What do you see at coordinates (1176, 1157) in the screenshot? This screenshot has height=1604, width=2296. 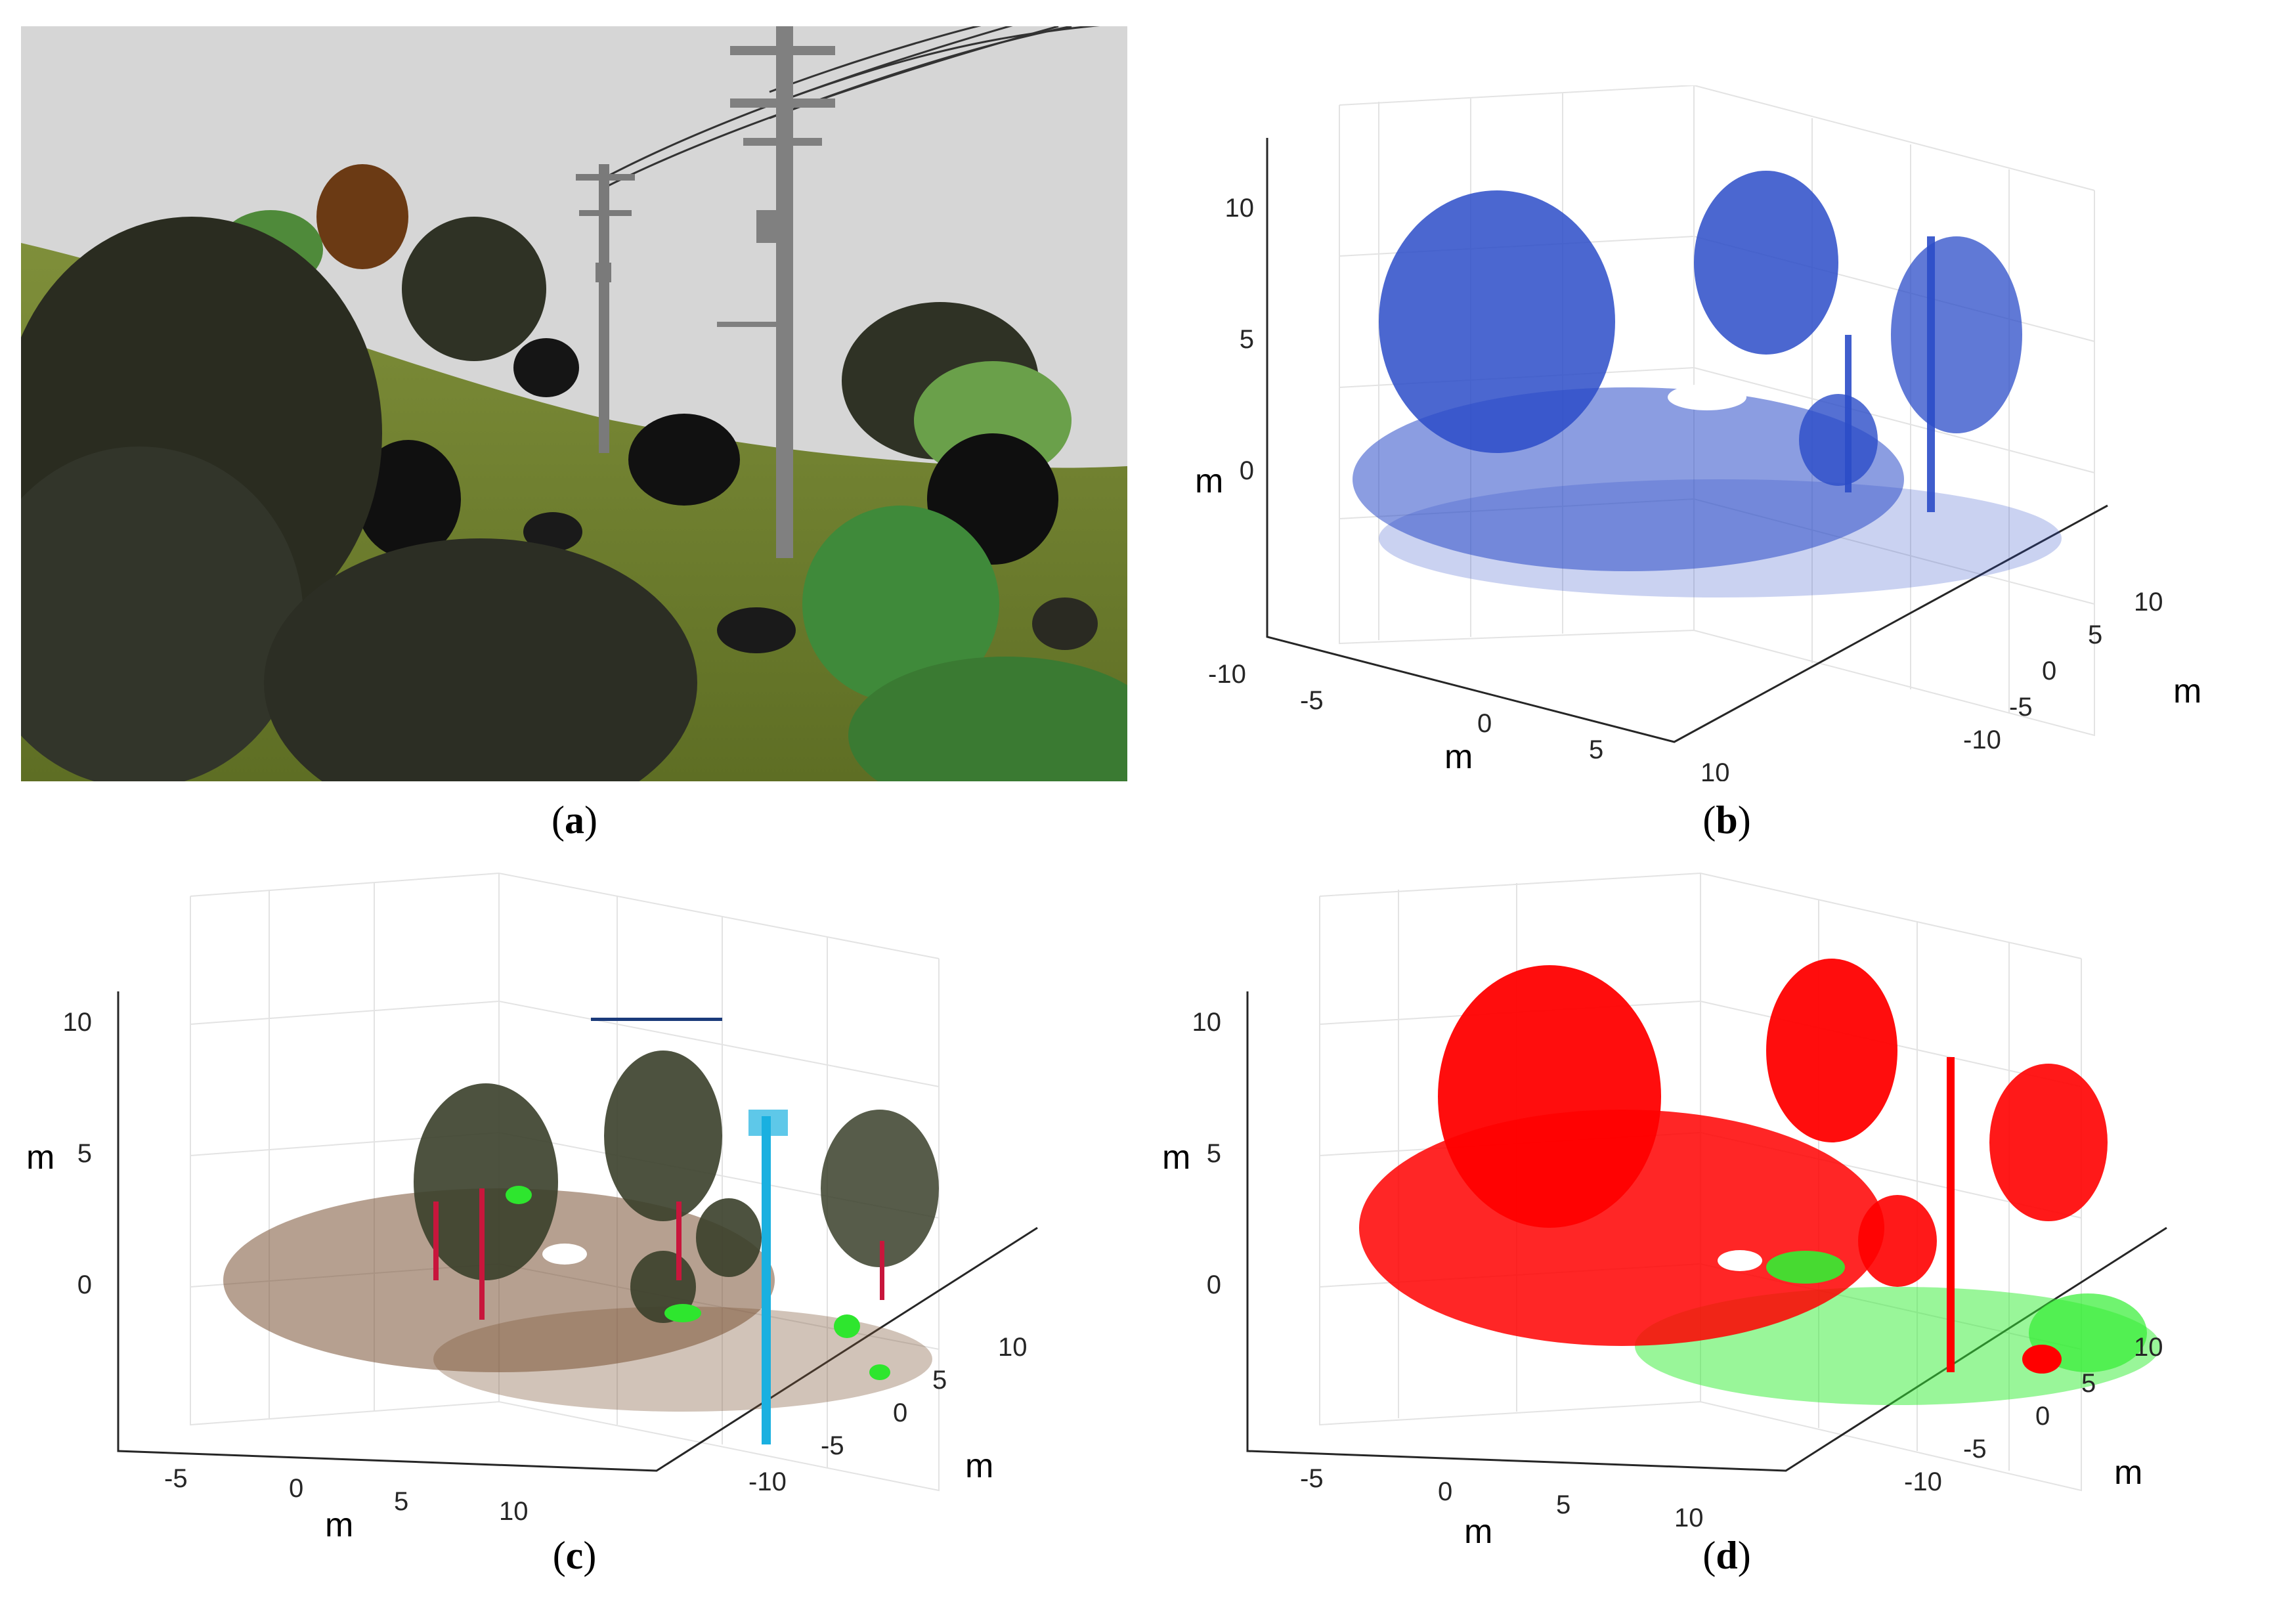 I see `z-axis-label-d: m` at bounding box center [1176, 1157].